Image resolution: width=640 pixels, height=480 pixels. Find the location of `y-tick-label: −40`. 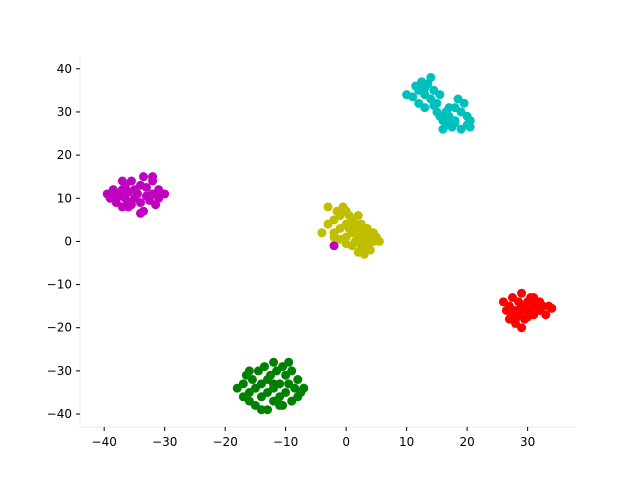

y-tick-label: −40 is located at coordinates (59, 414).